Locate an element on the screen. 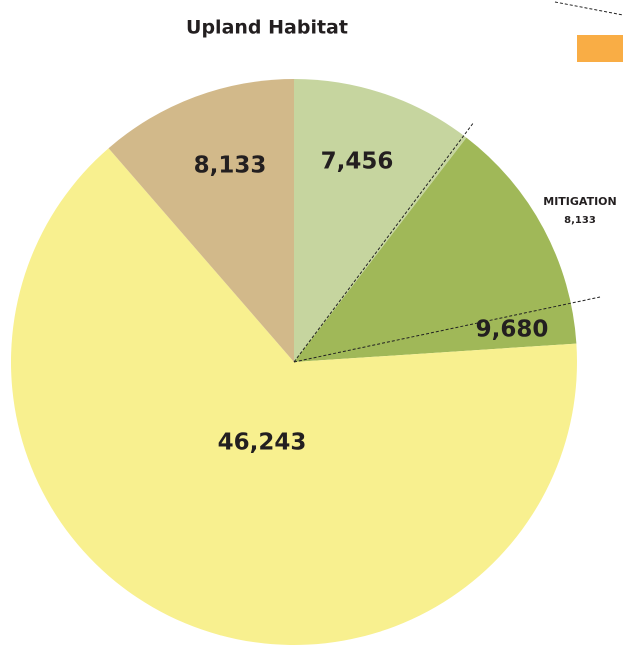 This screenshot has height=646, width=623. annotation-text: MITIGATION is located at coordinates (579, 201).